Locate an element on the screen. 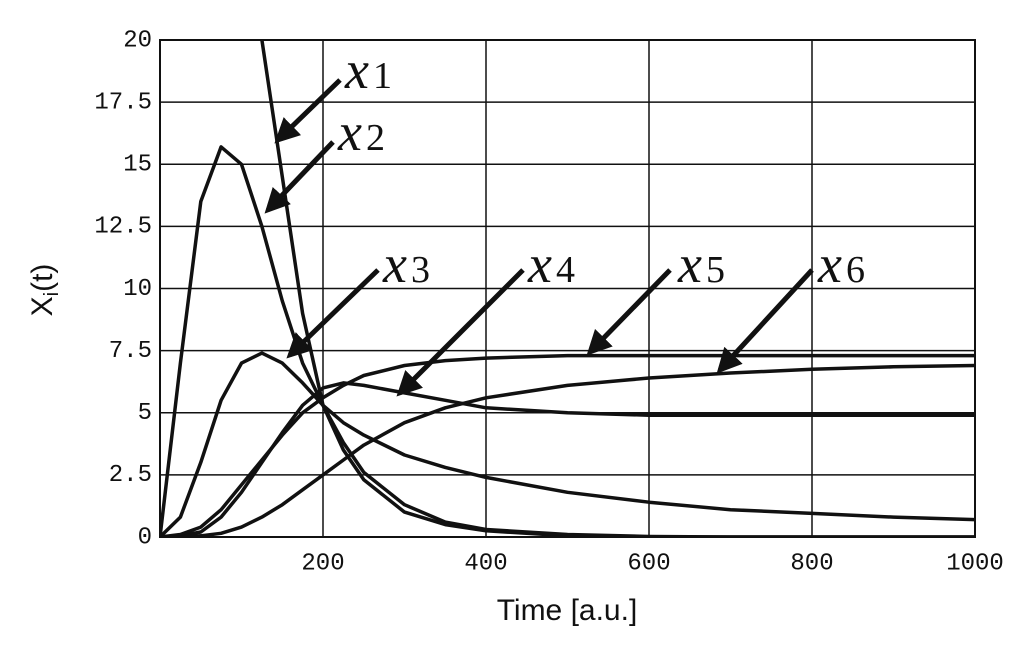 This screenshot has height=656, width=1024. y-tick-label: 17.5 is located at coordinates (123, 102).